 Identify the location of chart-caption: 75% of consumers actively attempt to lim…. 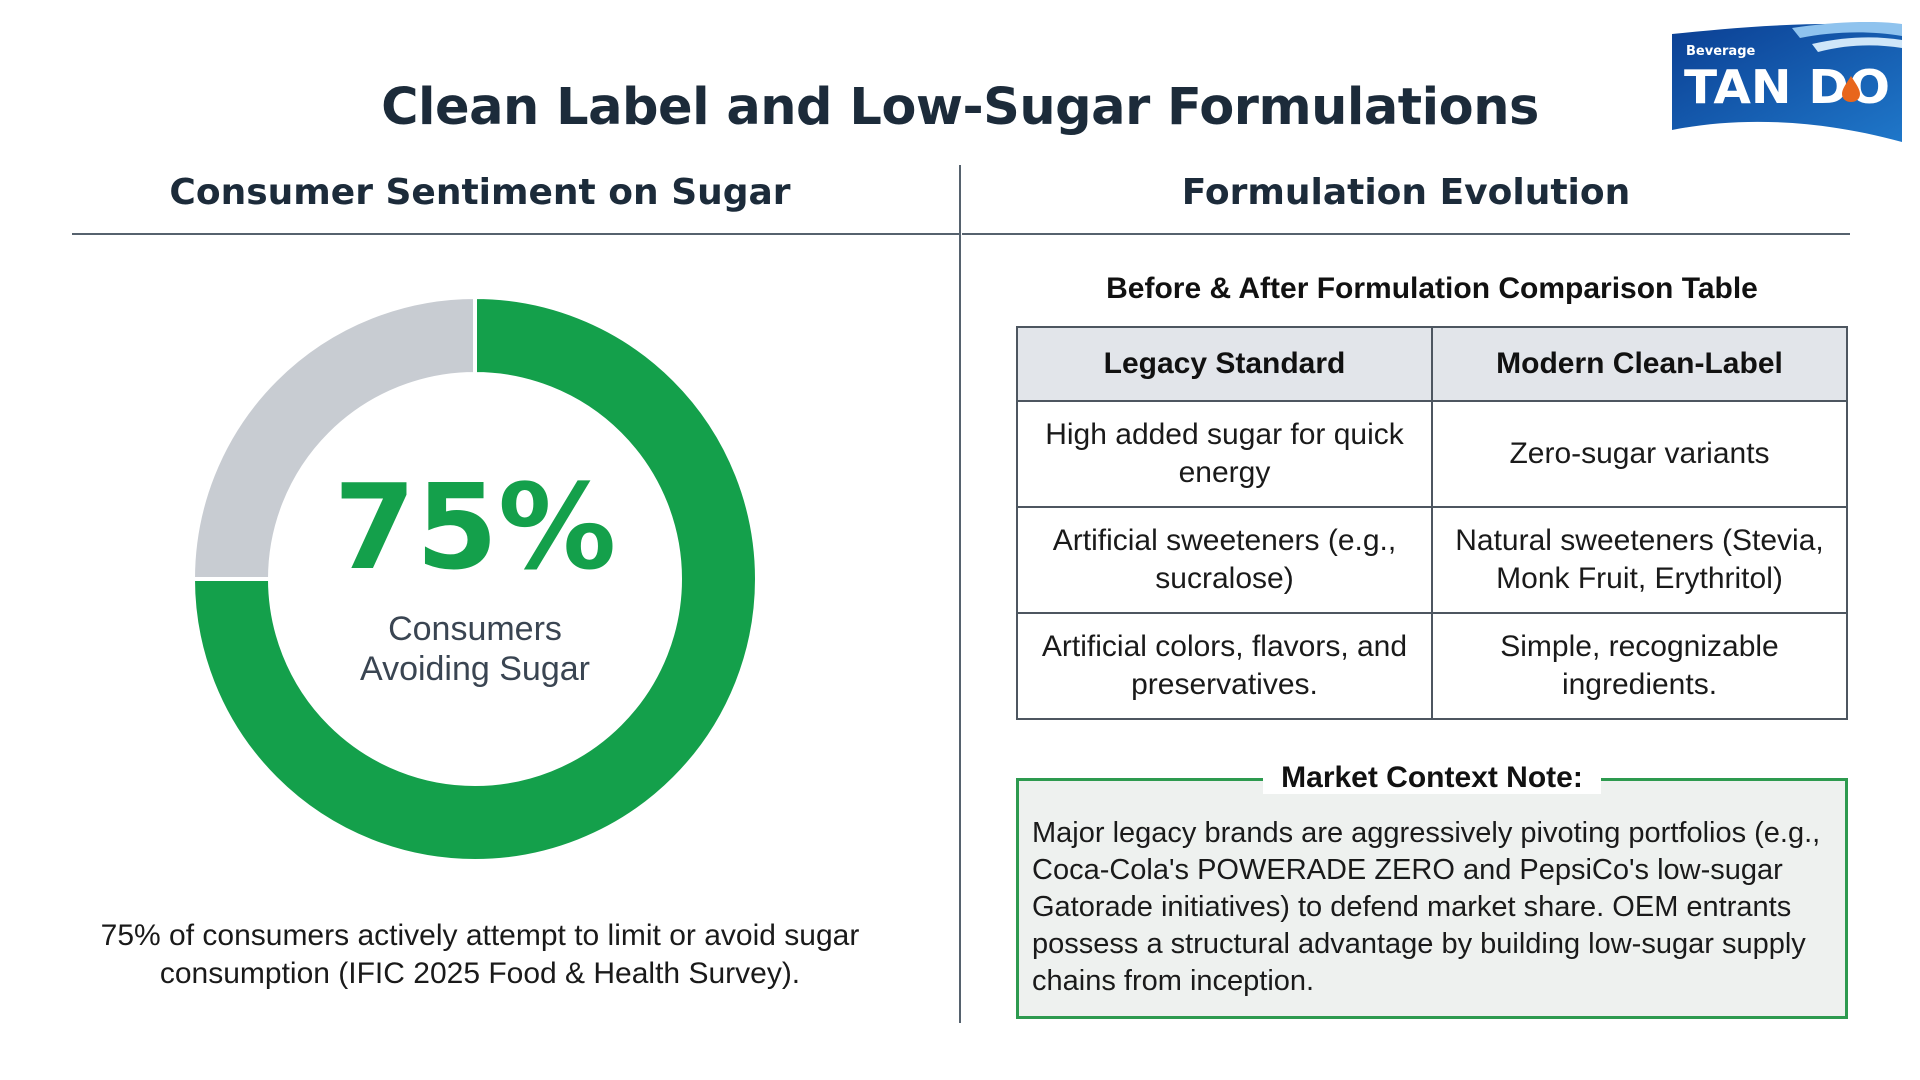
(480, 954).